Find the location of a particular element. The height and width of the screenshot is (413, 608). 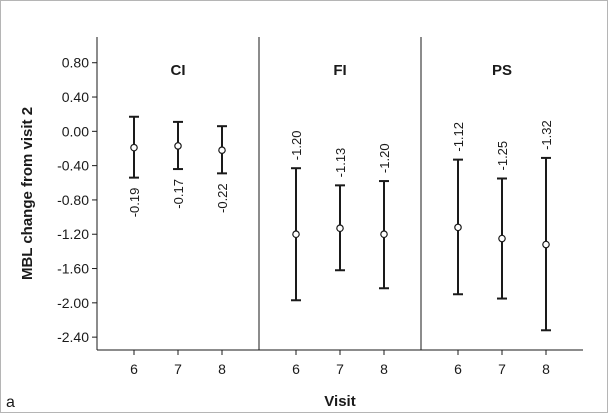

y-tick-label: -0.80 is located at coordinates (73, 200).